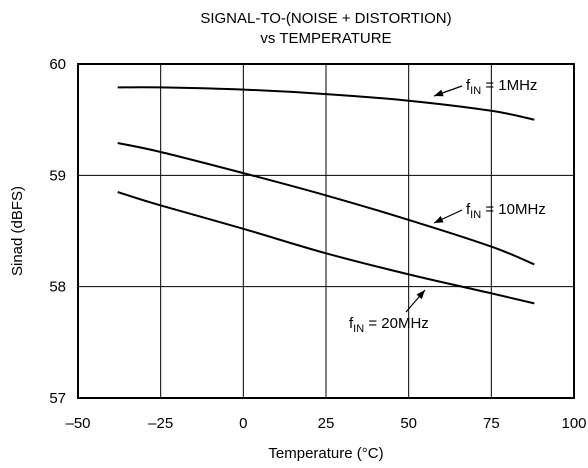  I want to click on x-tick-label: 25, so click(326, 423).